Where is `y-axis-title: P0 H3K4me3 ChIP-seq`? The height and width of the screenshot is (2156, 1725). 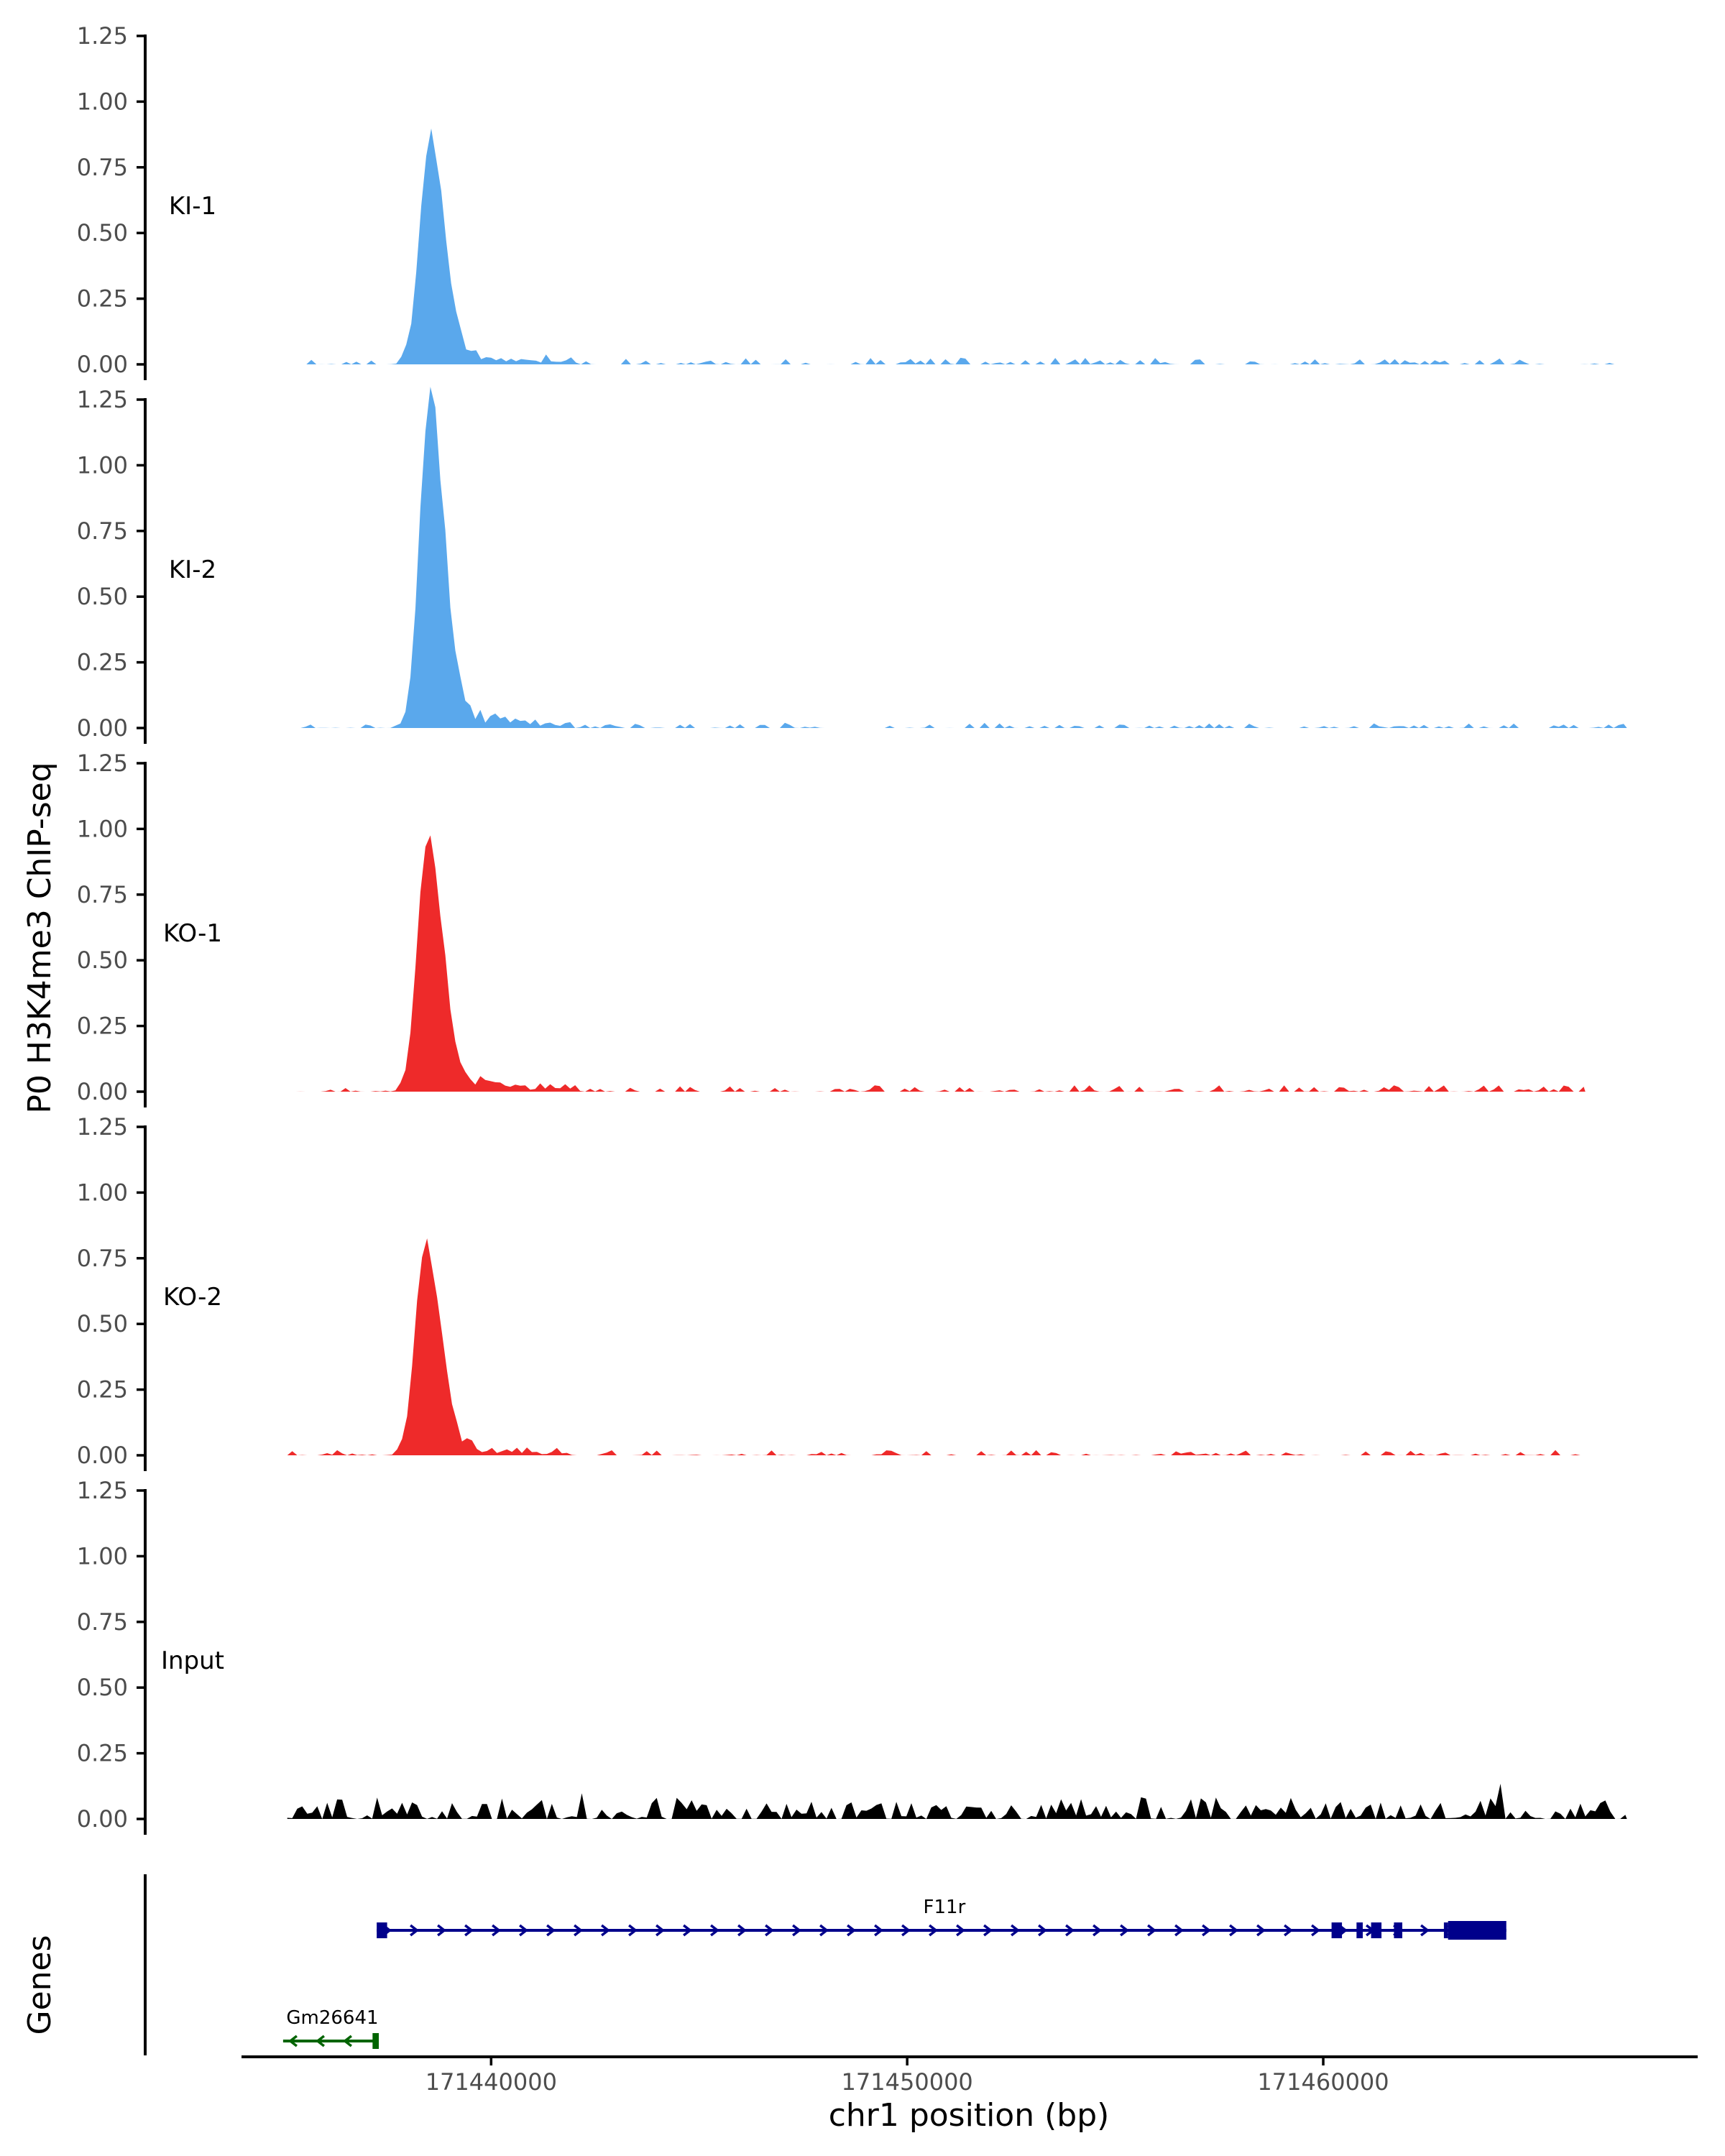 y-axis-title: P0 H3K4me3 ChIP-seq is located at coordinates (40, 937).